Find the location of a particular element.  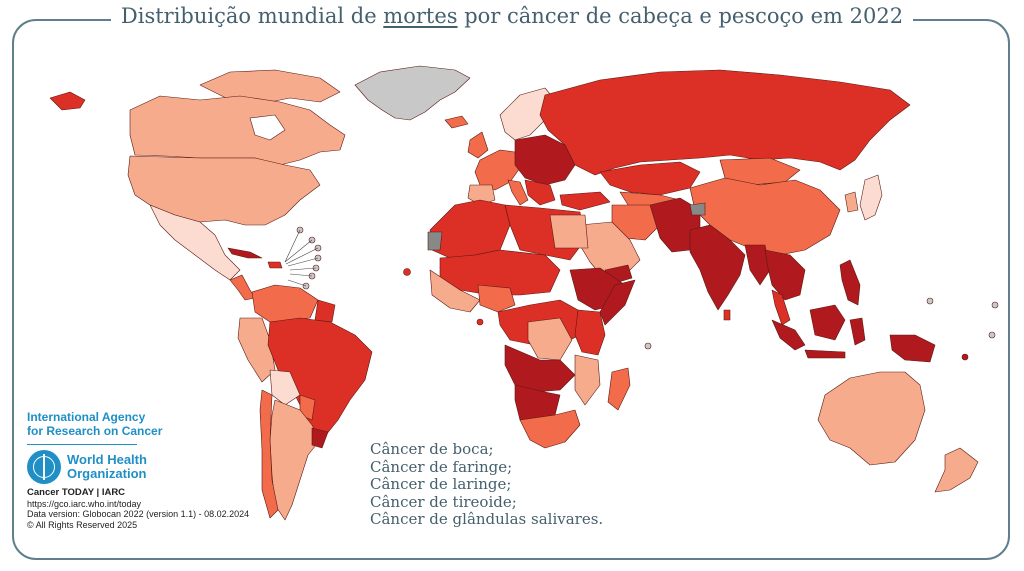

region-kashmir is located at coordinates (697, 209).